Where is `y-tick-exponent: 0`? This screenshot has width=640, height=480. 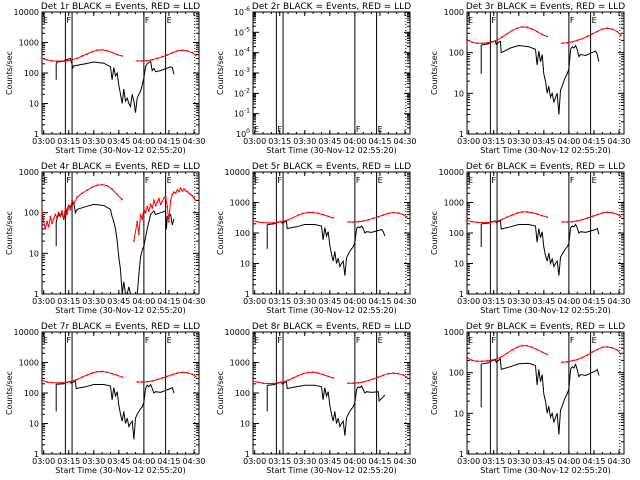 y-tick-exponent: 0 is located at coordinates (248, 131).